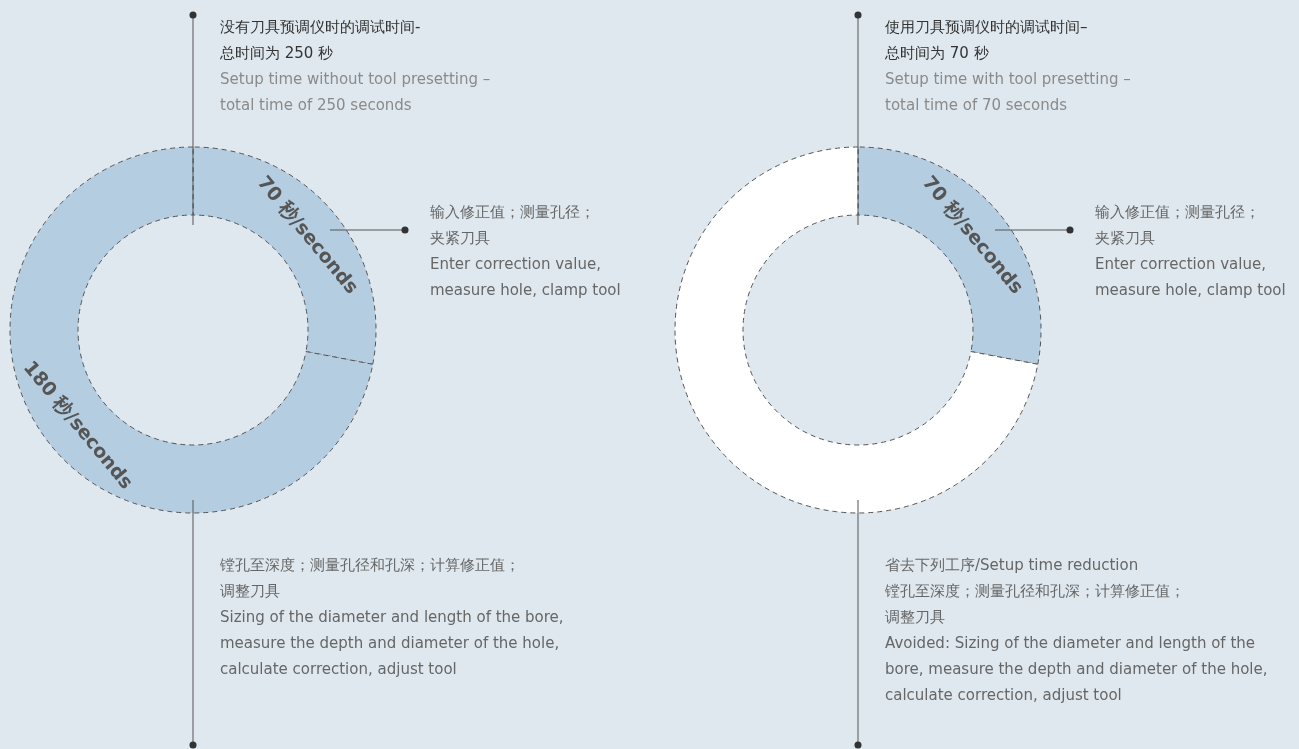  Describe the element at coordinates (1008, 92) in the screenshot. I see `chart-subtitle: Setup time with tool presetting – total time of 70 seconds` at that location.